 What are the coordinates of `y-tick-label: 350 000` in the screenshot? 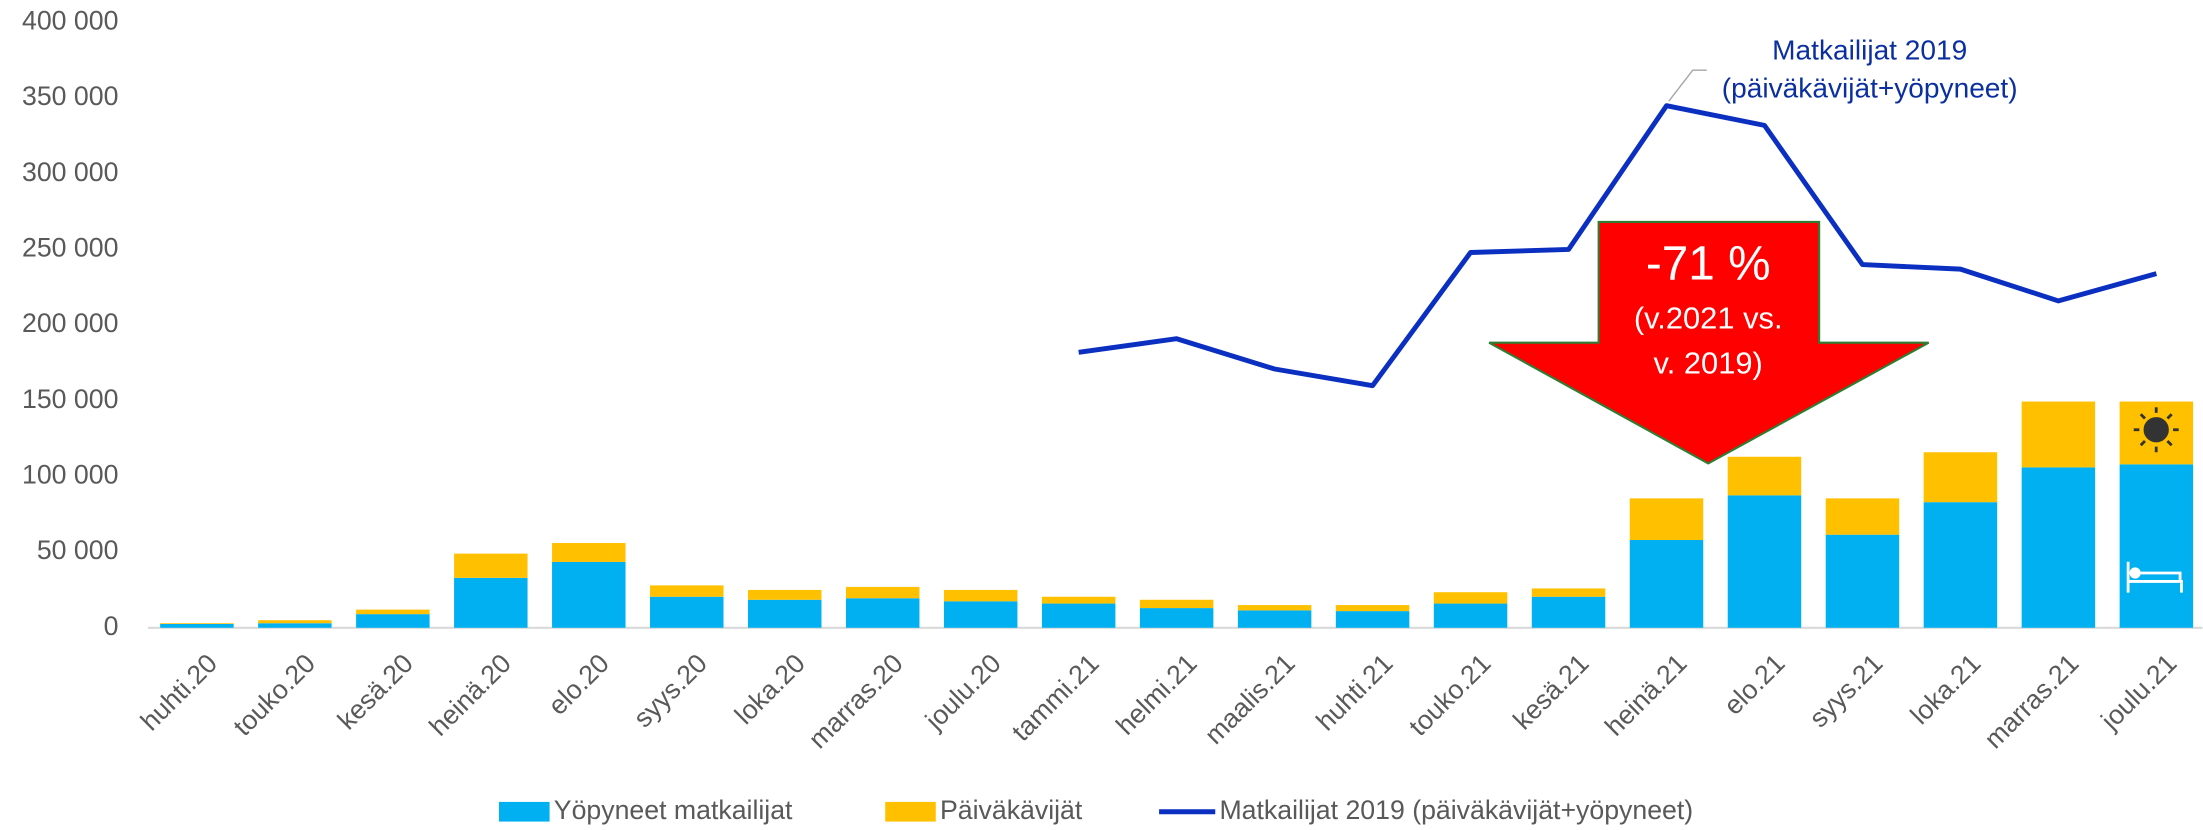 It's located at (70, 96).